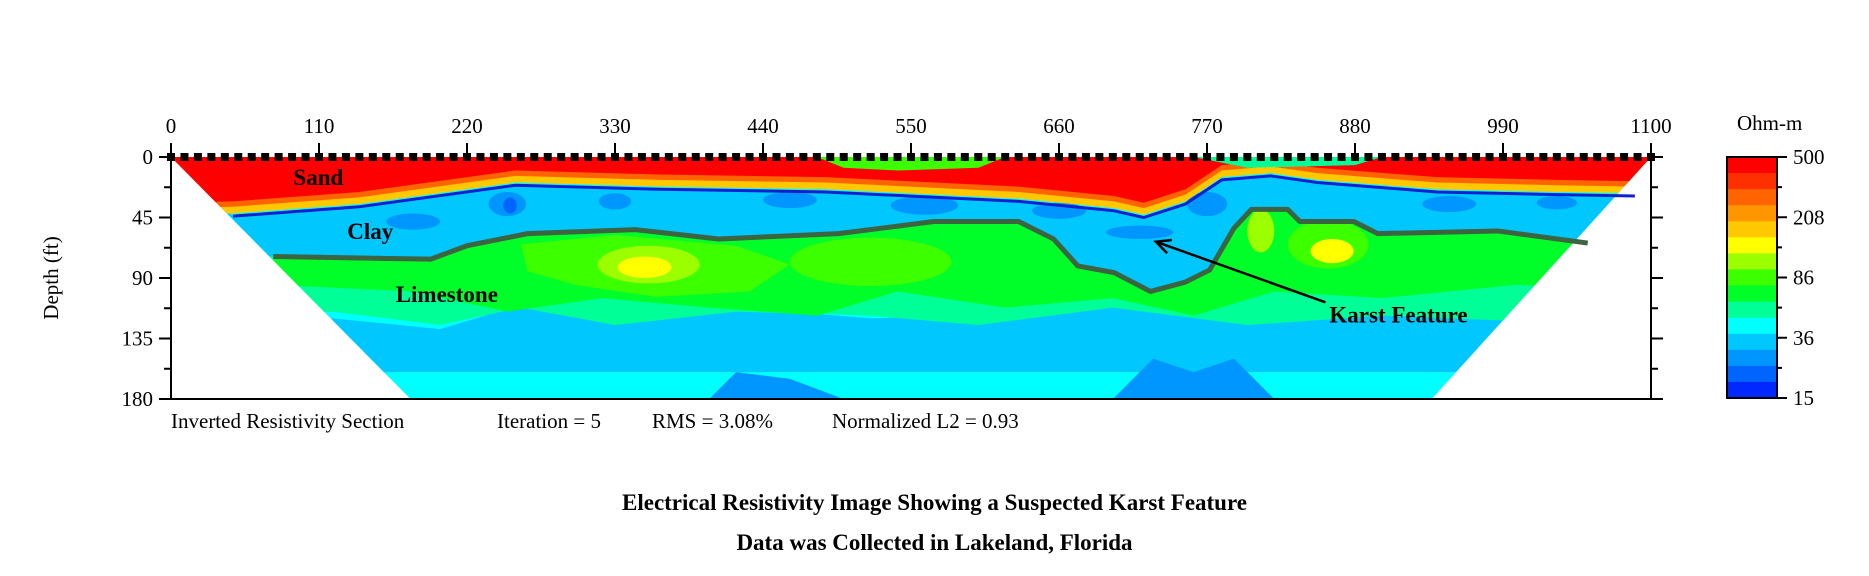 This screenshot has width=1869, height=576. What do you see at coordinates (911, 126) in the screenshot?
I see `x-tick-label: 550` at bounding box center [911, 126].